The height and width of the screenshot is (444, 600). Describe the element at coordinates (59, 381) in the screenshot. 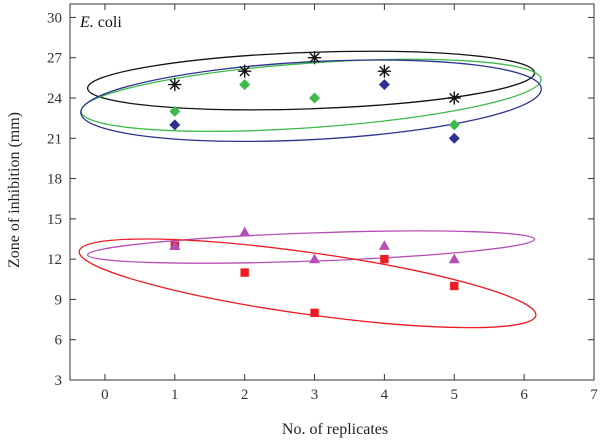

I see `y-tick-label-3: 3` at that location.